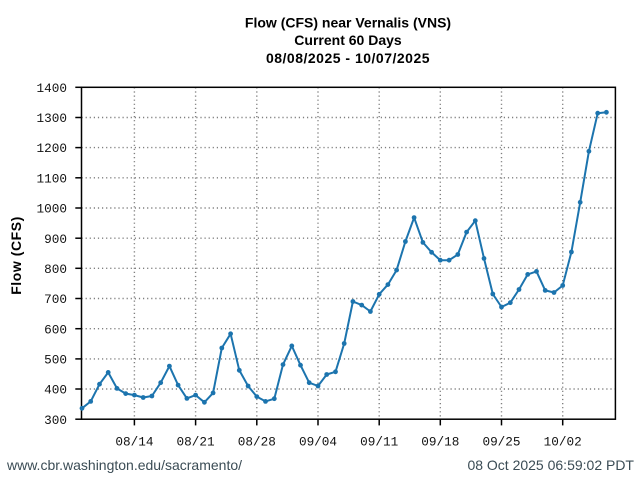 The width and height of the screenshot is (640, 480). What do you see at coordinates (440, 442) in the screenshot?
I see `svg-text: 09/18` at bounding box center [440, 442].